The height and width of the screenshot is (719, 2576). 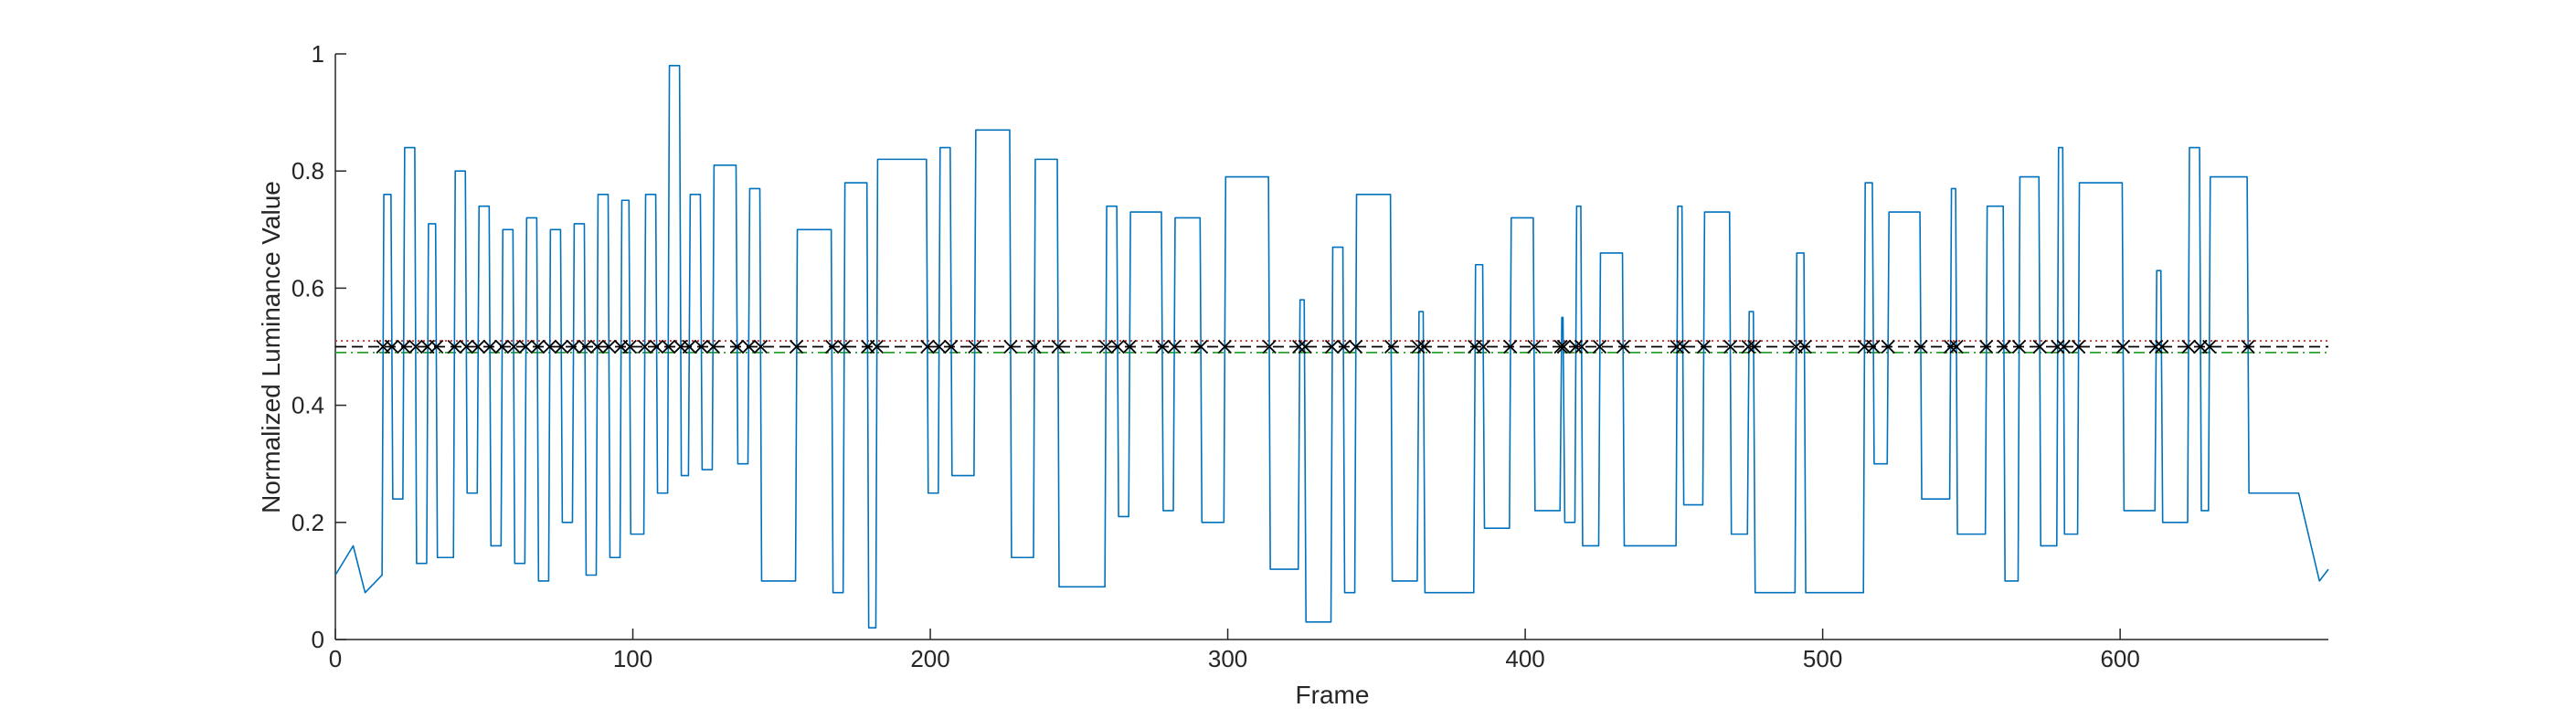 I want to click on x-tick-label: 200, so click(x=929, y=659).